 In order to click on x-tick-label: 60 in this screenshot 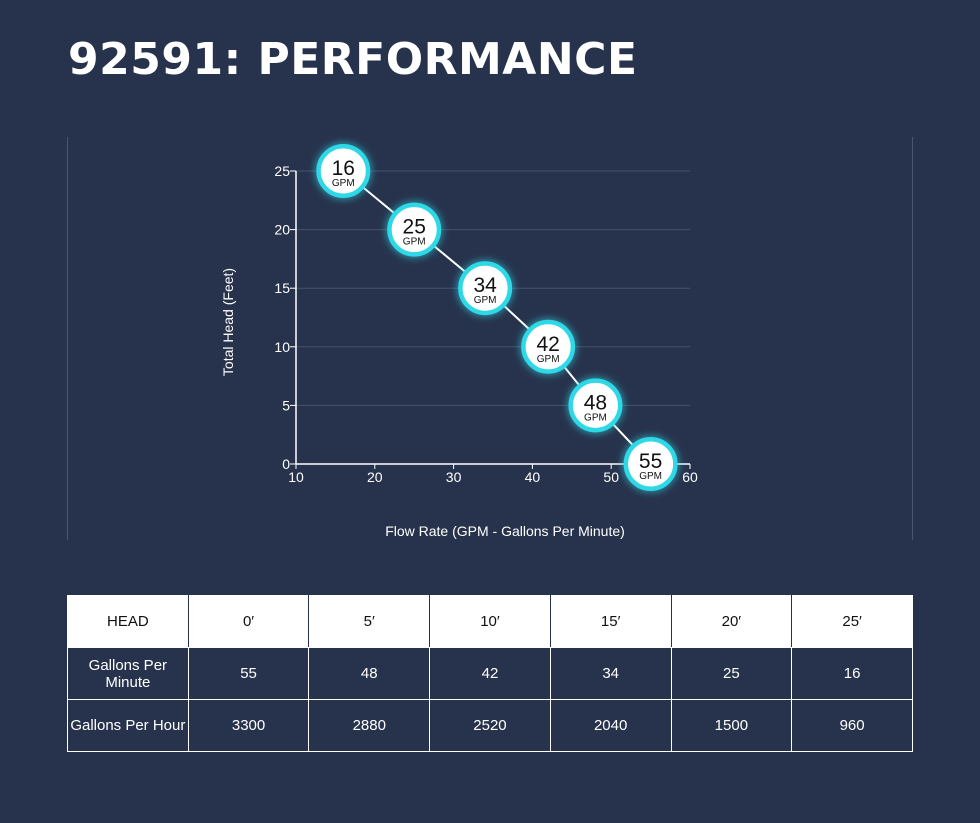, I will do `click(690, 477)`.